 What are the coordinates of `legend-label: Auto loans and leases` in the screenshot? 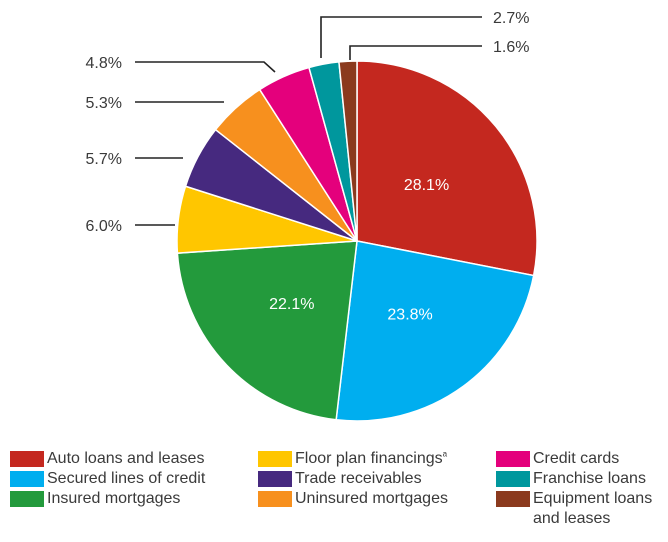 It's located at (126, 458).